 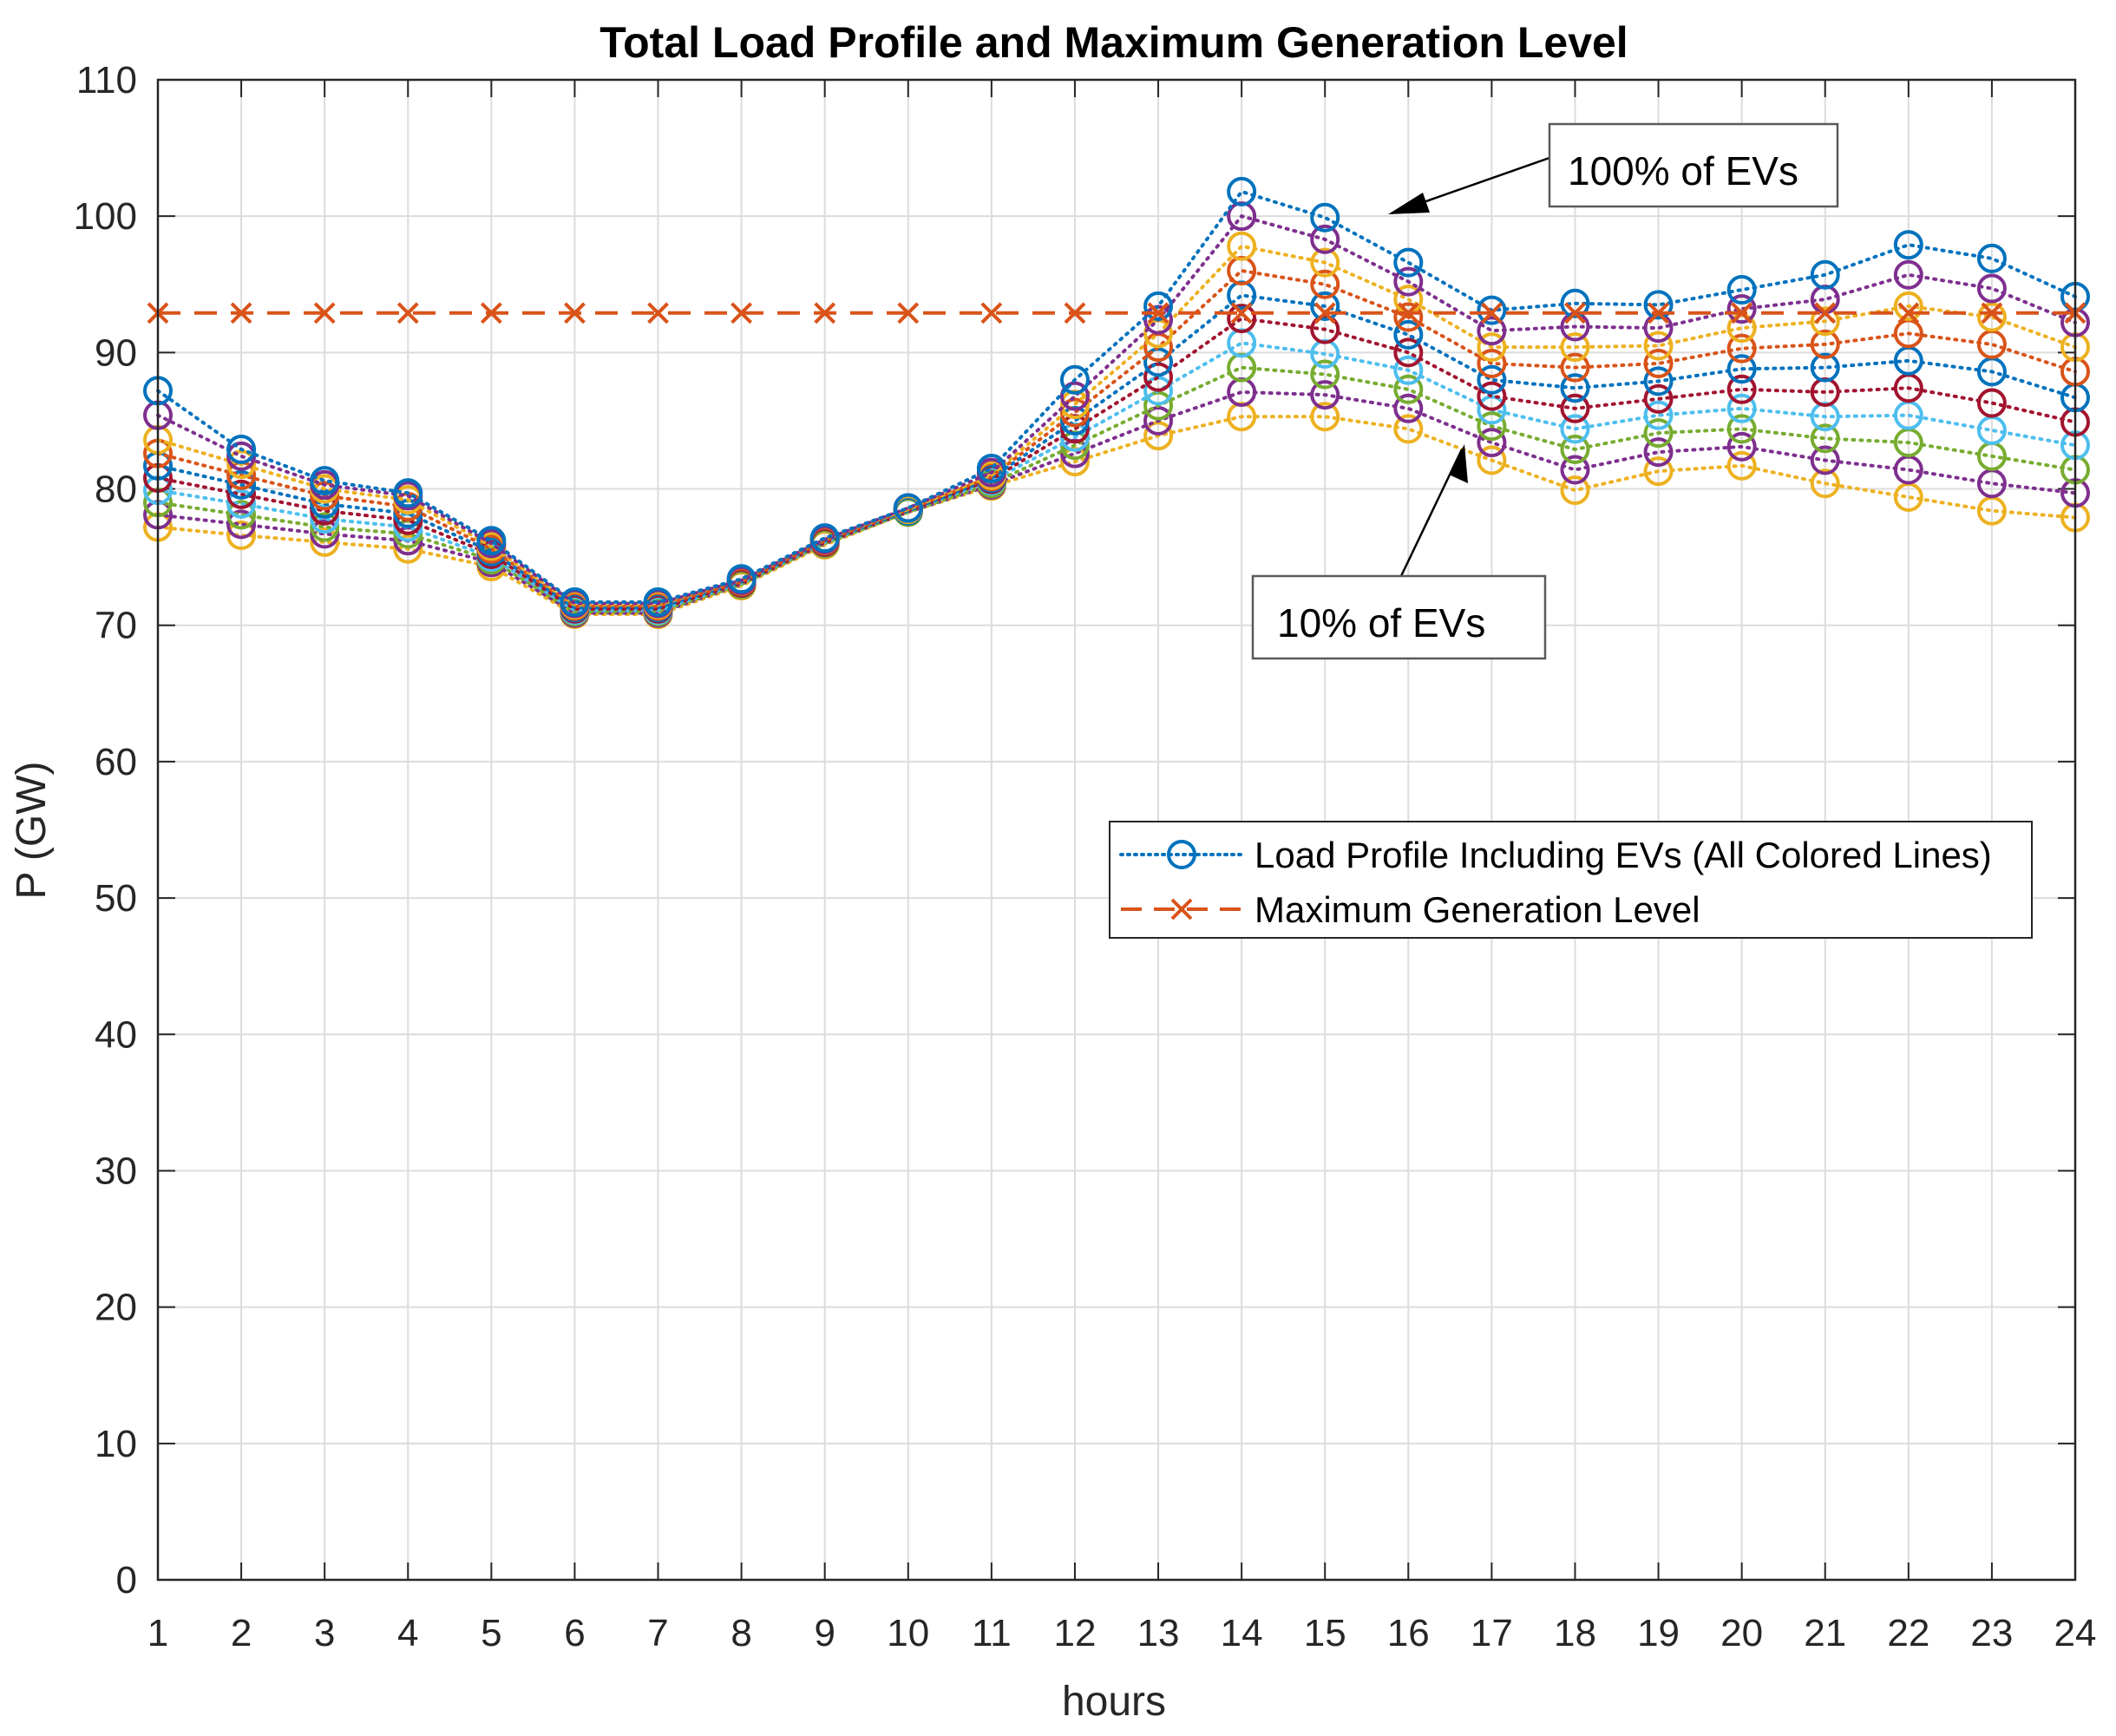 I want to click on y-tick-label: 50, so click(x=116, y=899).